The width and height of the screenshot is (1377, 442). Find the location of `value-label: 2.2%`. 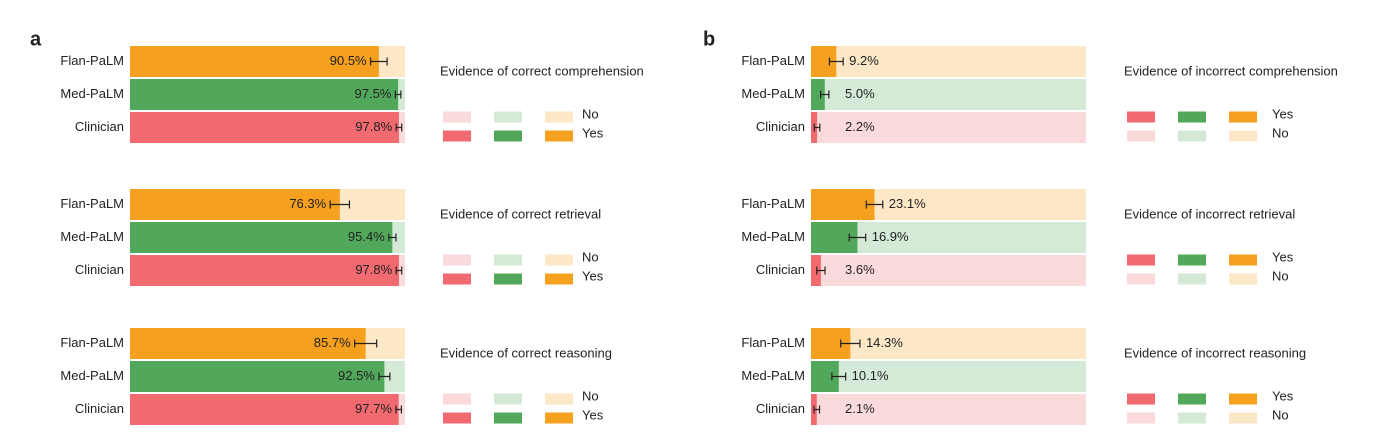

value-label: 2.2% is located at coordinates (860, 126).